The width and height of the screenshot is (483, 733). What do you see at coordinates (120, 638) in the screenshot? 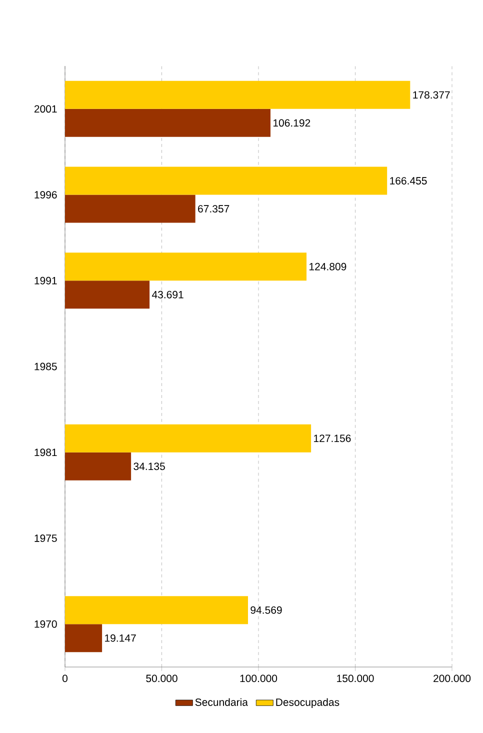
I see `data-label: 19.147` at bounding box center [120, 638].